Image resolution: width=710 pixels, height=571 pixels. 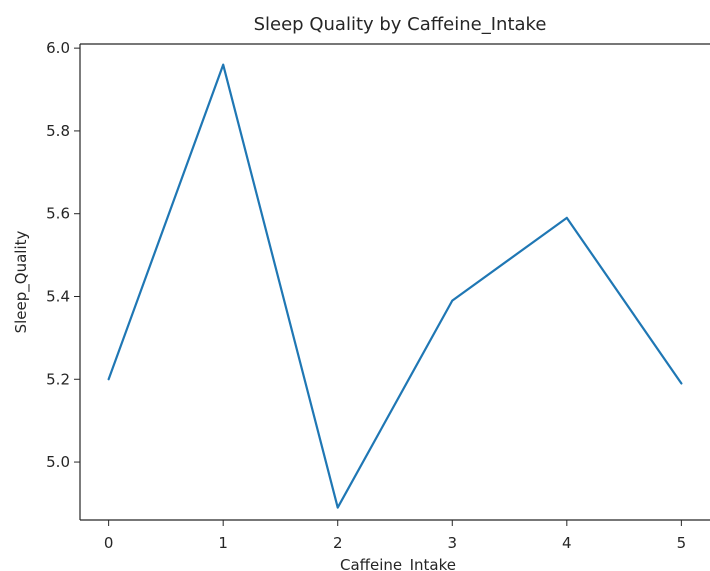 What do you see at coordinates (400, 24) in the screenshot?
I see `chart-title: Sleep Quality by Caffeine_Intake` at bounding box center [400, 24].